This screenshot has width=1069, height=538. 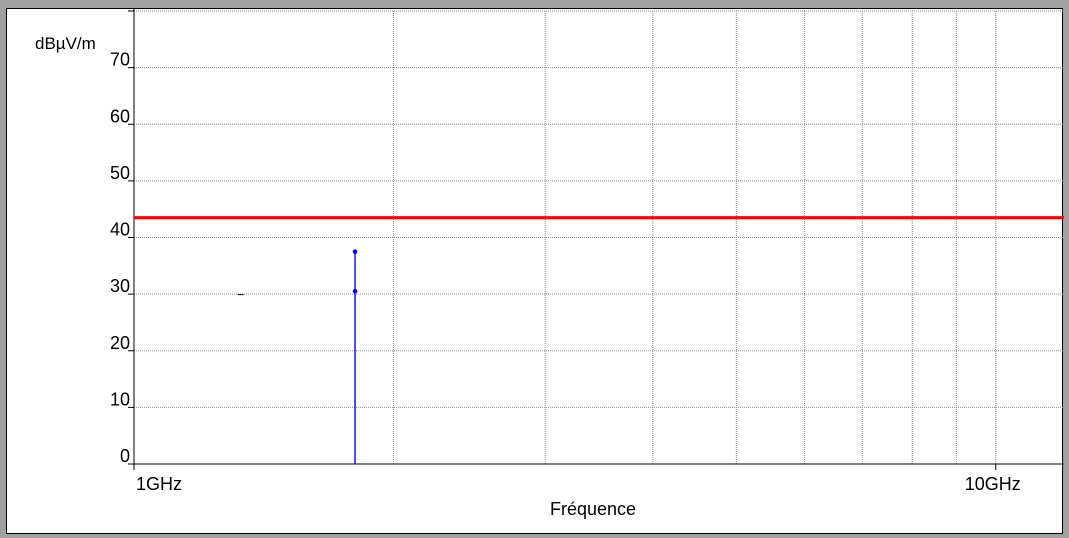 I want to click on y-tick-label: 50, so click(x=120, y=173).